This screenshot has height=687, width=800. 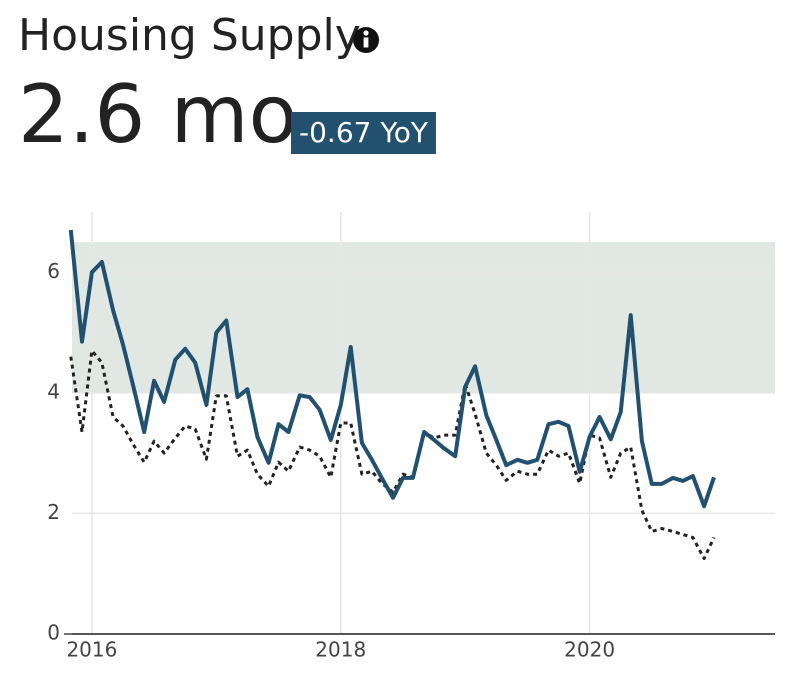 What do you see at coordinates (53, 391) in the screenshot?
I see `y-tick-label: 4` at bounding box center [53, 391].